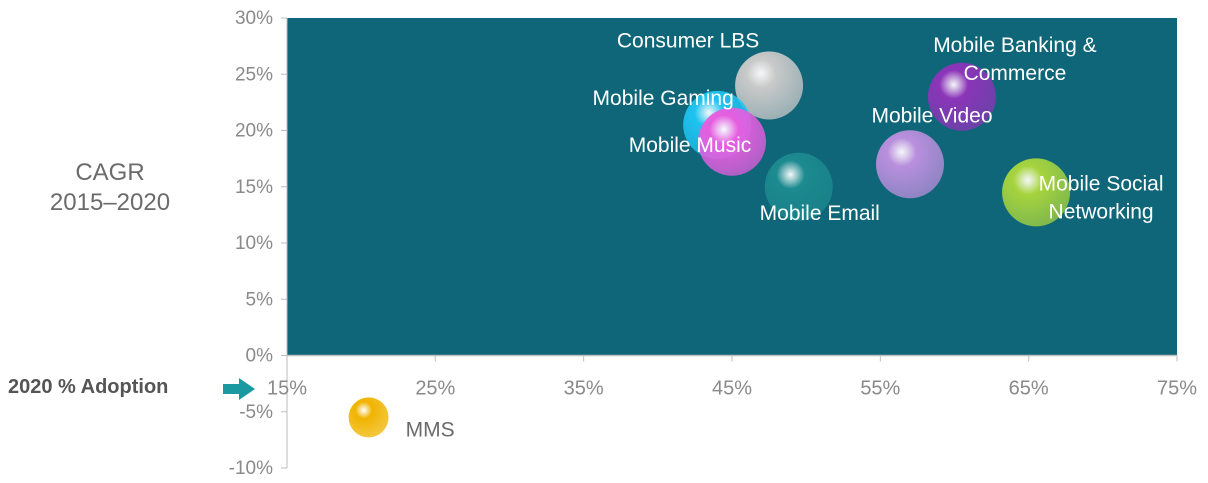  I want to click on bubble-label: Mobile Social, so click(1101, 183).